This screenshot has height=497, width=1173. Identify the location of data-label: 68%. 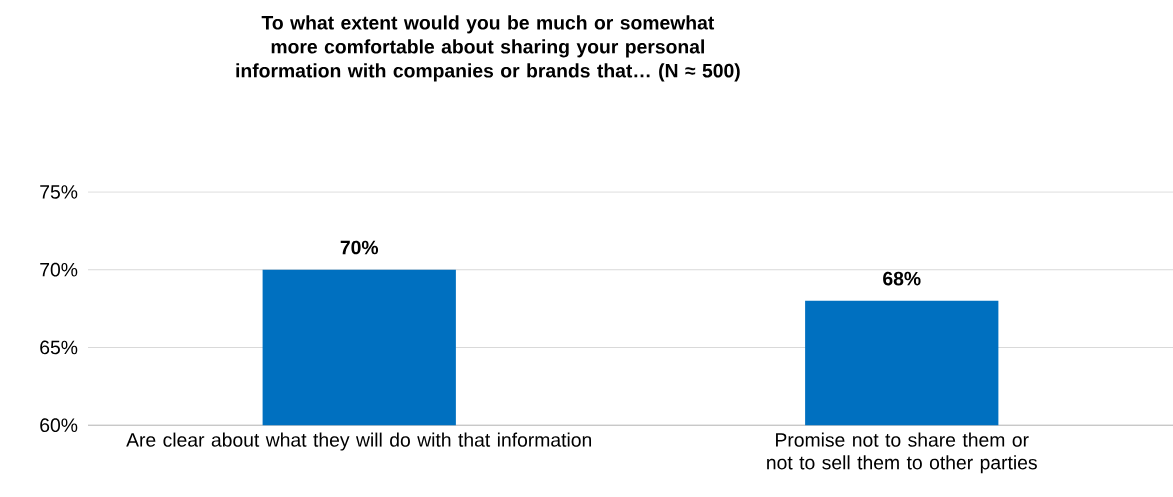
(902, 278).